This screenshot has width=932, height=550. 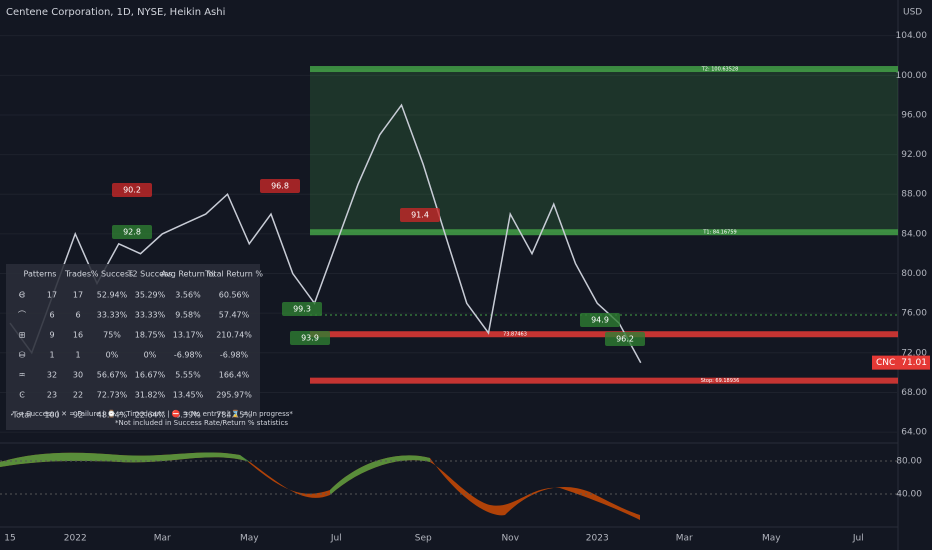 What do you see at coordinates (78, 375) in the screenshot?
I see `table-cell: 30` at bounding box center [78, 375].